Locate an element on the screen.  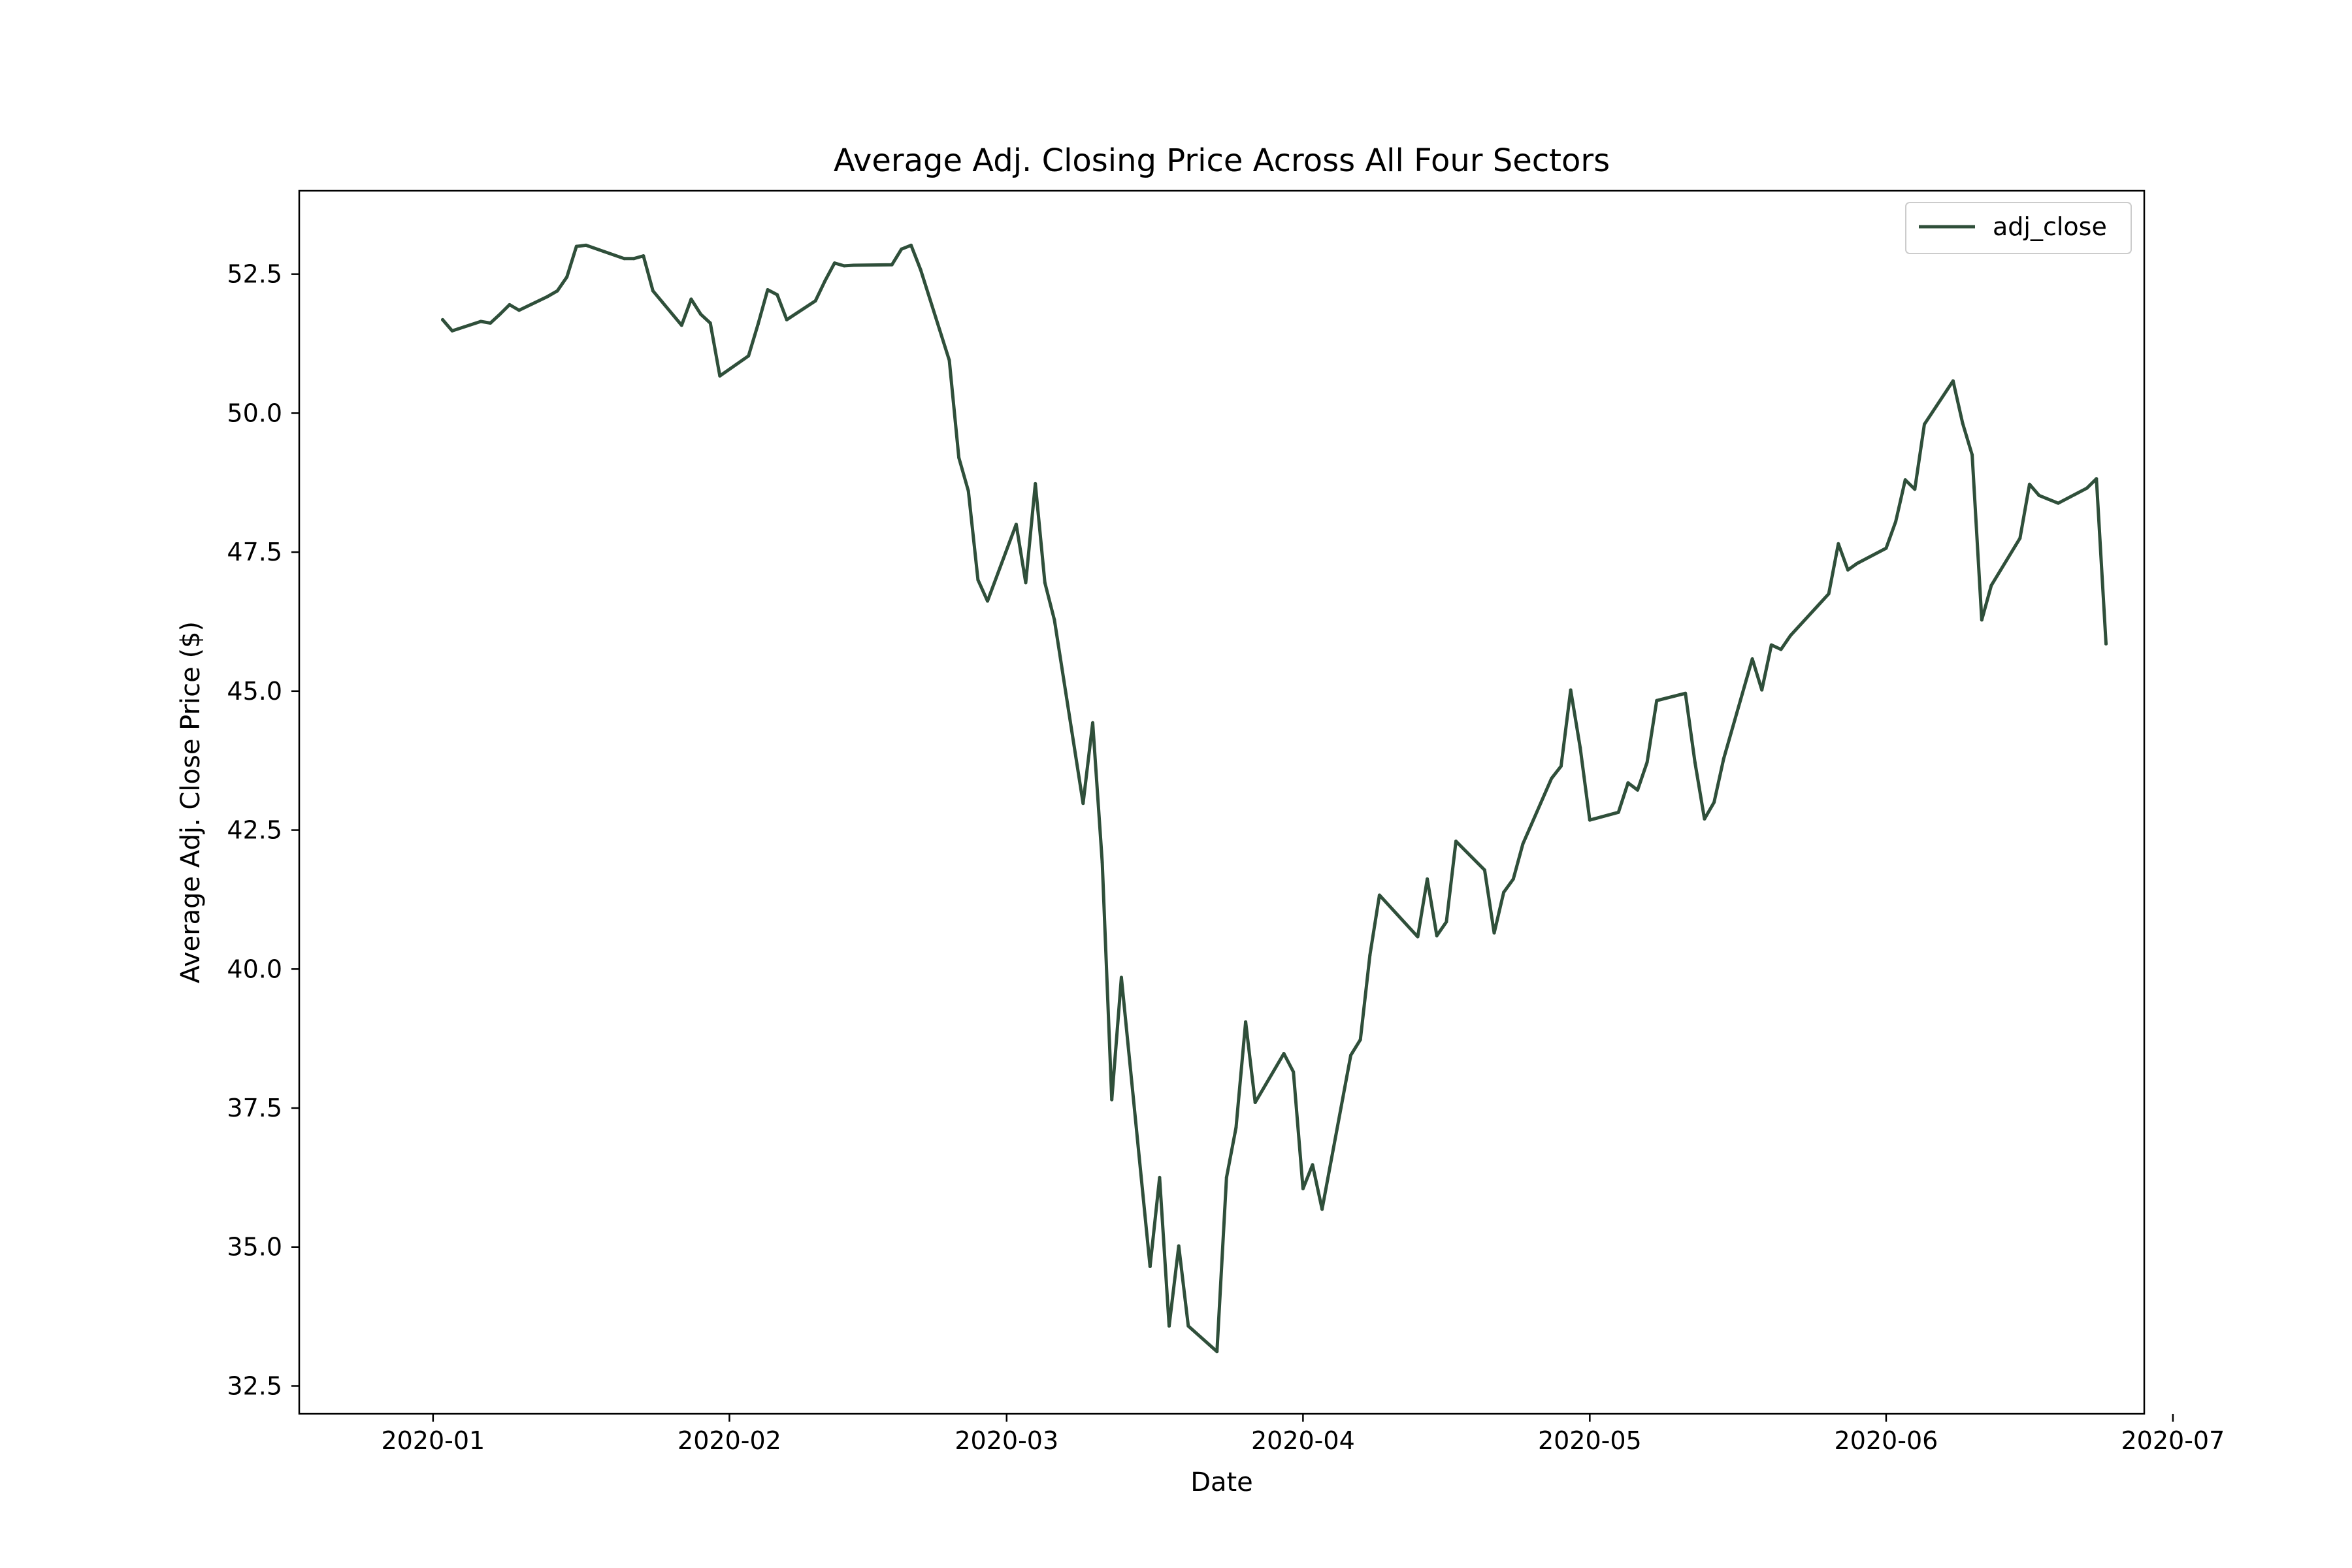
y-tick-label: 47.5 is located at coordinates (254, 552).